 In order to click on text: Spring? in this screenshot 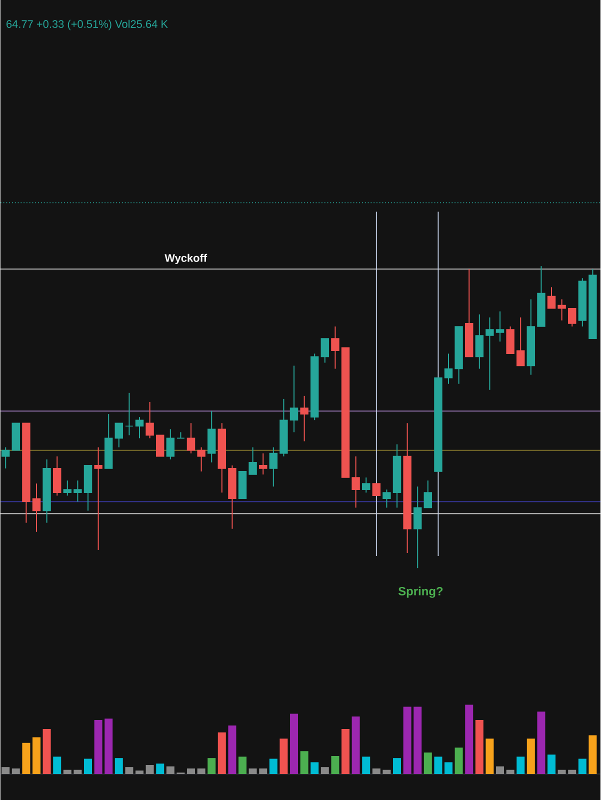, I will do `click(420, 592)`.